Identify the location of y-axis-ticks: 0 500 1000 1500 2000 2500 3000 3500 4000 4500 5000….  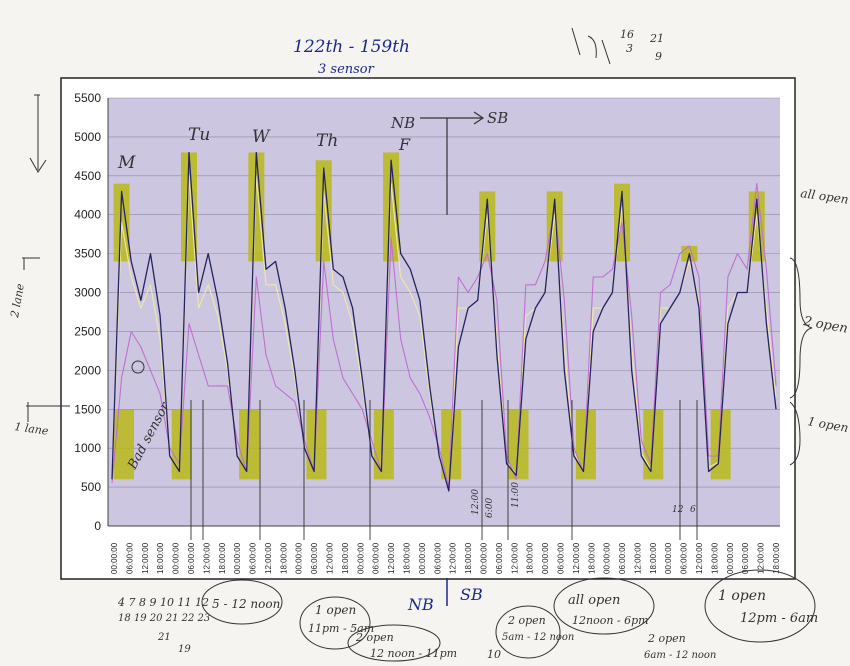
(87, 312).